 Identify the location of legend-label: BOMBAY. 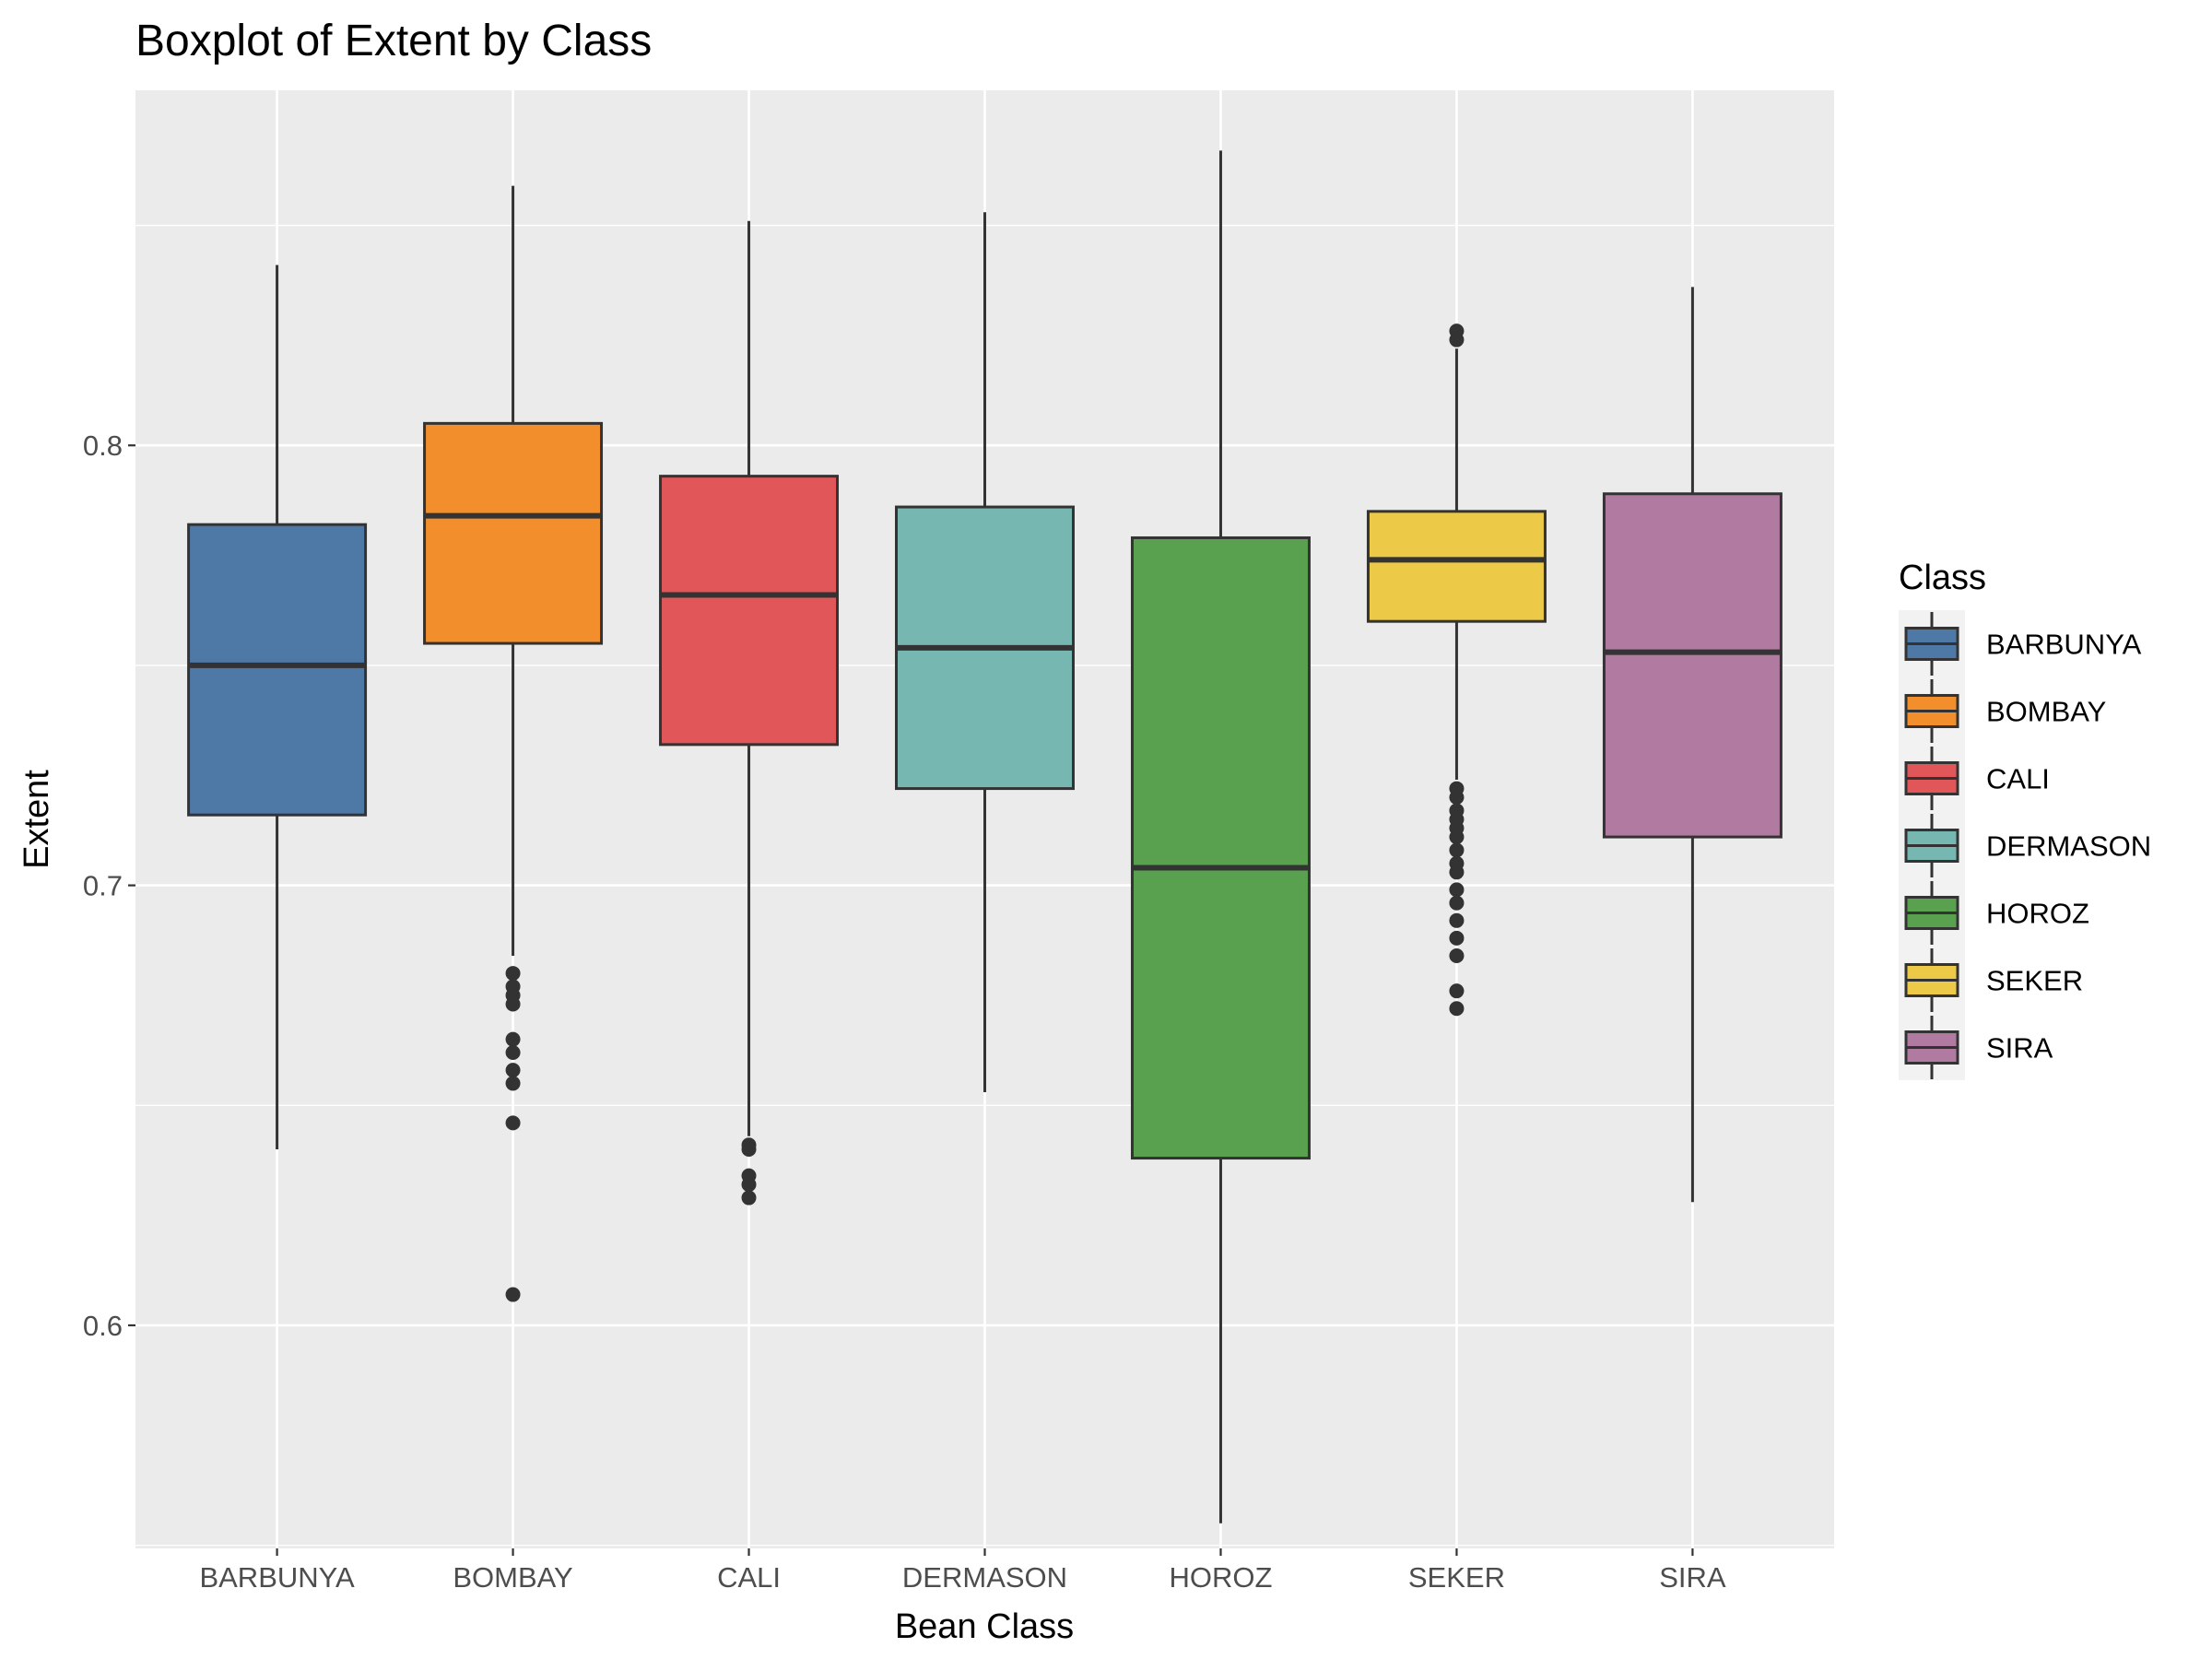
(2046, 712).